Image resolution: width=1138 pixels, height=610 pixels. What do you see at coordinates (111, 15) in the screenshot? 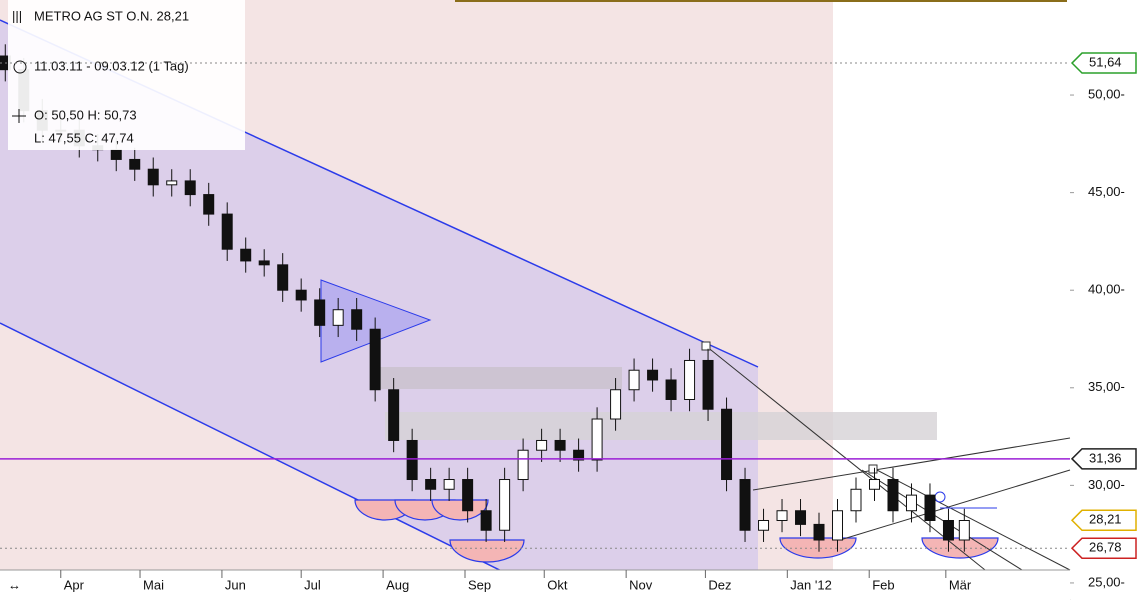
I see `chart-title: METRO AG ST O.N. 28,21` at bounding box center [111, 15].